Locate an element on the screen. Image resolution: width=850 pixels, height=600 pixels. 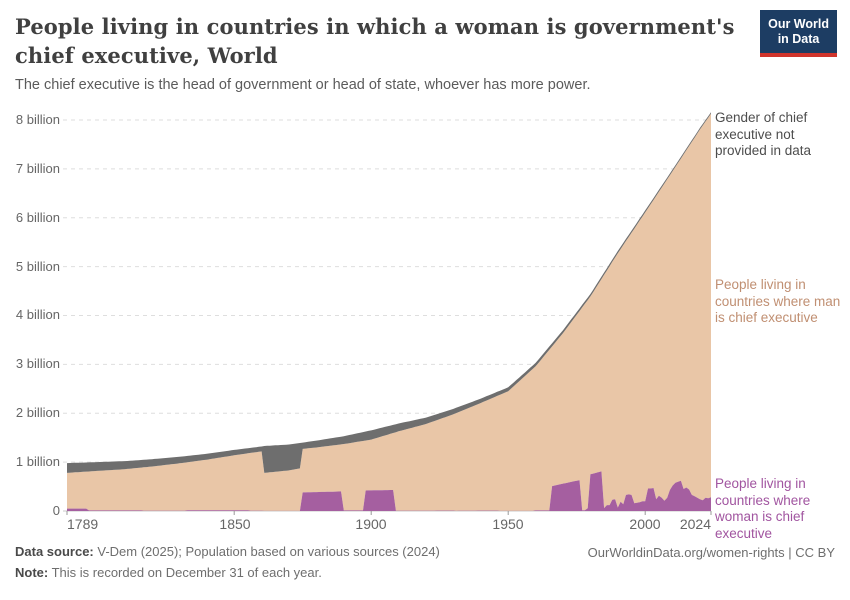
x-axis-label-1789: 1789 is located at coordinates (83, 524).